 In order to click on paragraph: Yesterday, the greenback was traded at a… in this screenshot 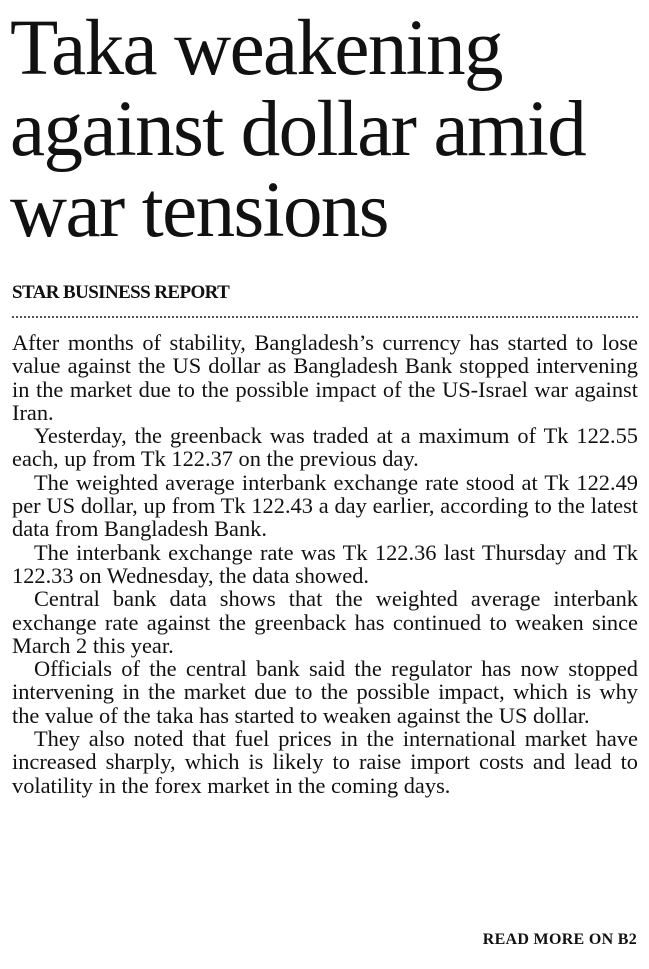, I will do `click(325, 447)`.